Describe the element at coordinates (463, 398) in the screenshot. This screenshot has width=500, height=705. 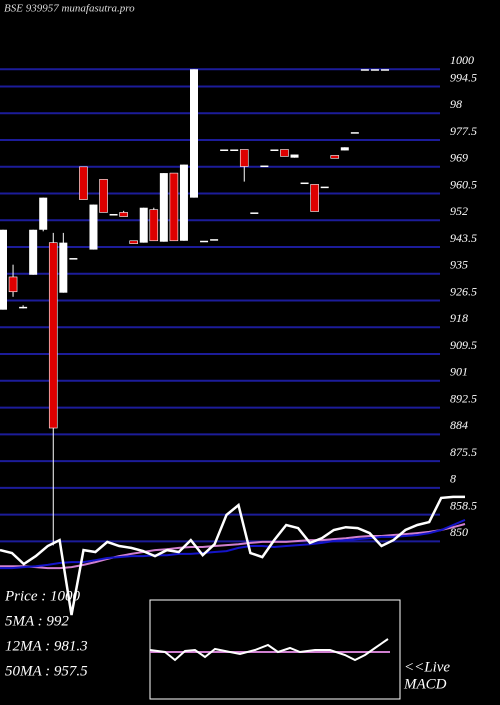
I see `y-tick-label: 892.5` at that location.